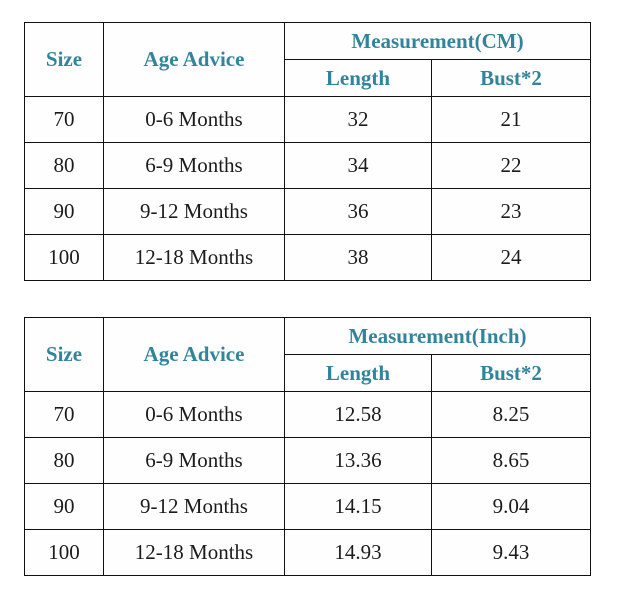 Image resolution: width=618 pixels, height=591 pixels. I want to click on cell-bust: 8.25, so click(511, 414).